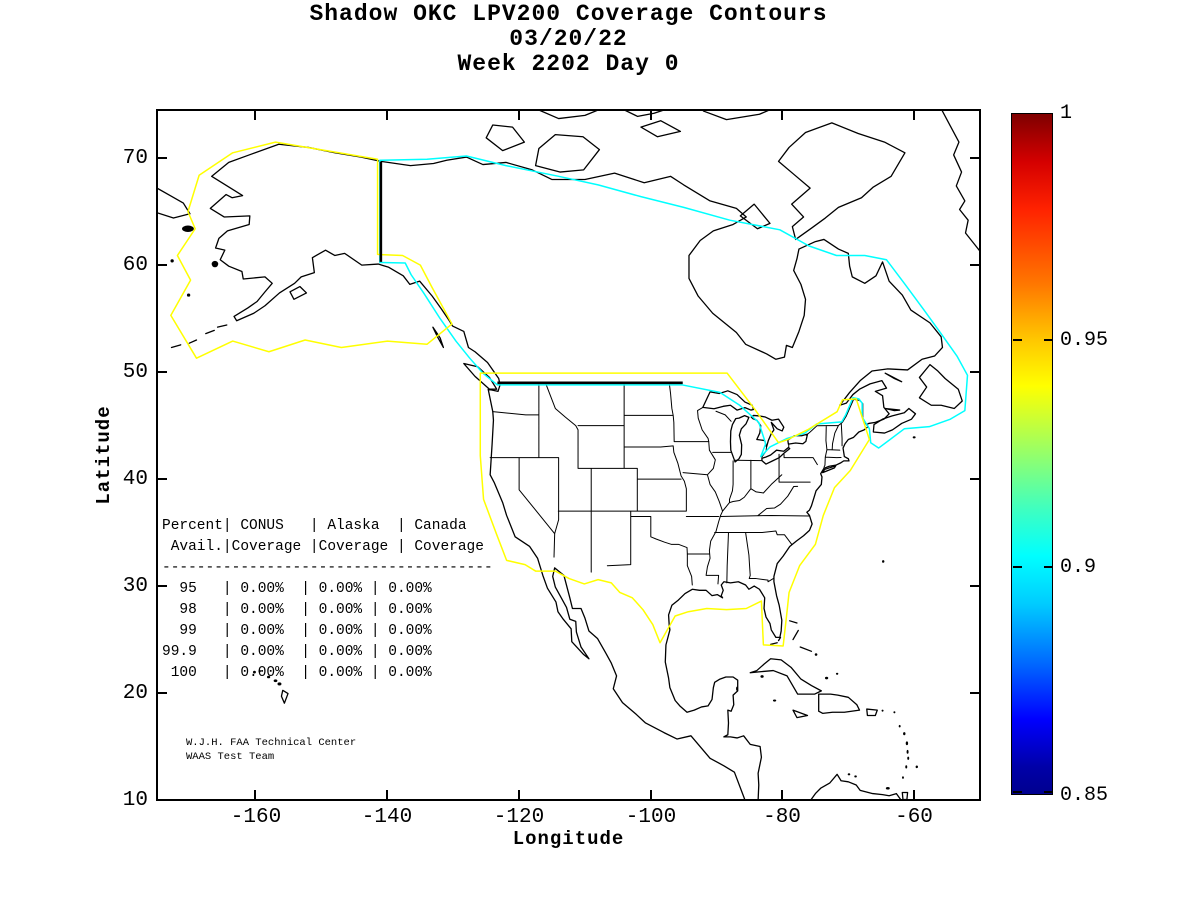  Describe the element at coordinates (519, 817) in the screenshot. I see `x-tick-label: -120` at that location.